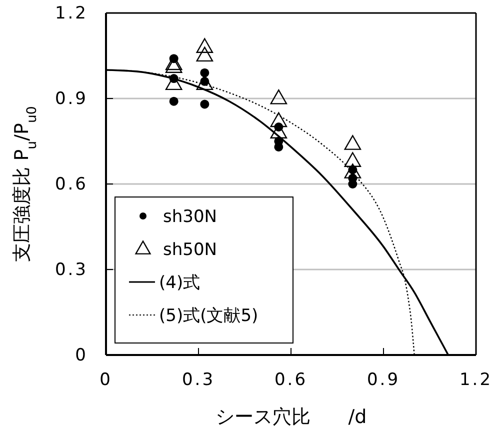 The width and height of the screenshot is (497, 435). What do you see at coordinates (71, 98) in the screenshot?
I see `y-tick-label: 0.9` at bounding box center [71, 98].